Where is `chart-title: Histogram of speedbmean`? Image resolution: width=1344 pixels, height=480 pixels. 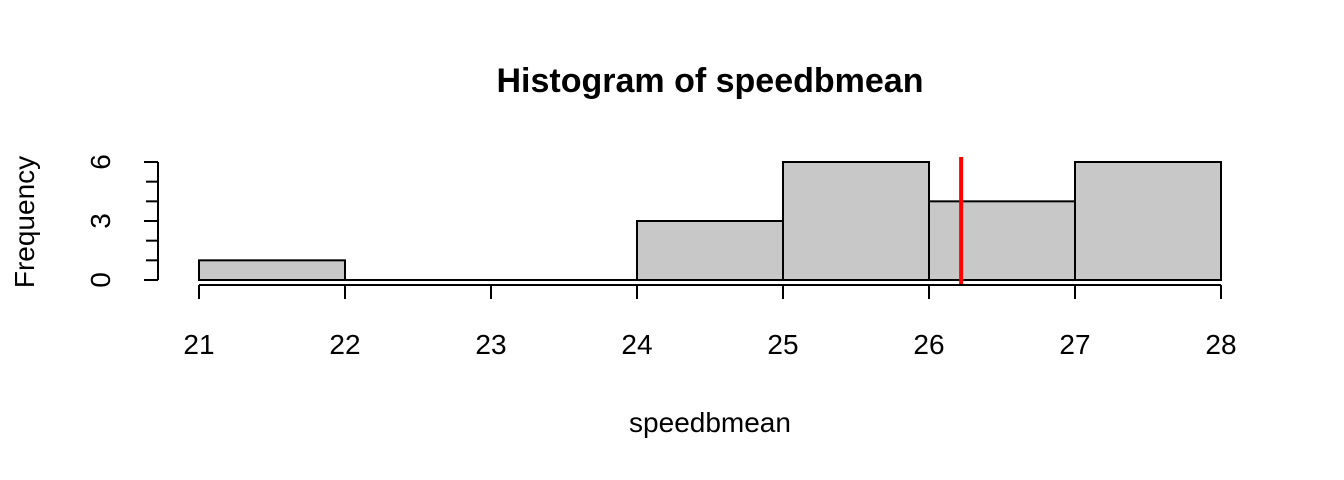
chart-title: Histogram of speedbmean is located at coordinates (710, 81).